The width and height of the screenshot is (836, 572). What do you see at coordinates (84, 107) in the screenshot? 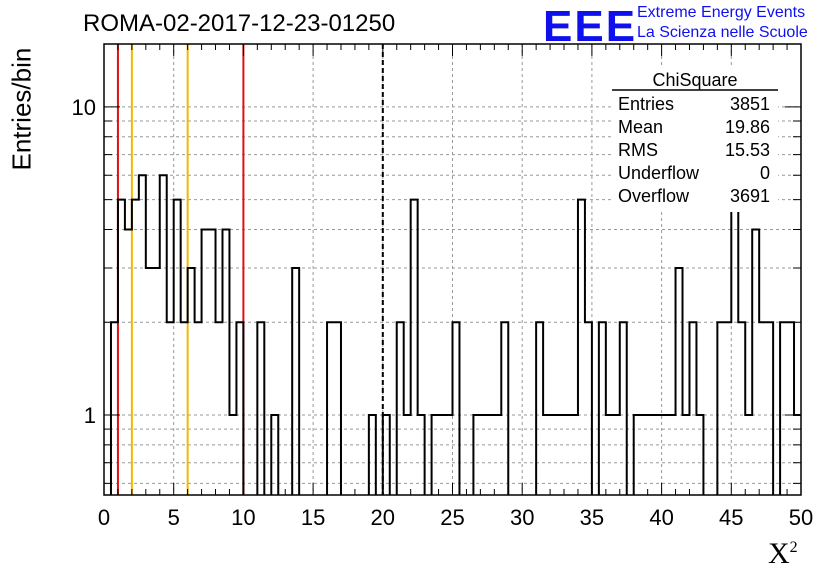
I see `y-tick-label: 10` at bounding box center [84, 107].